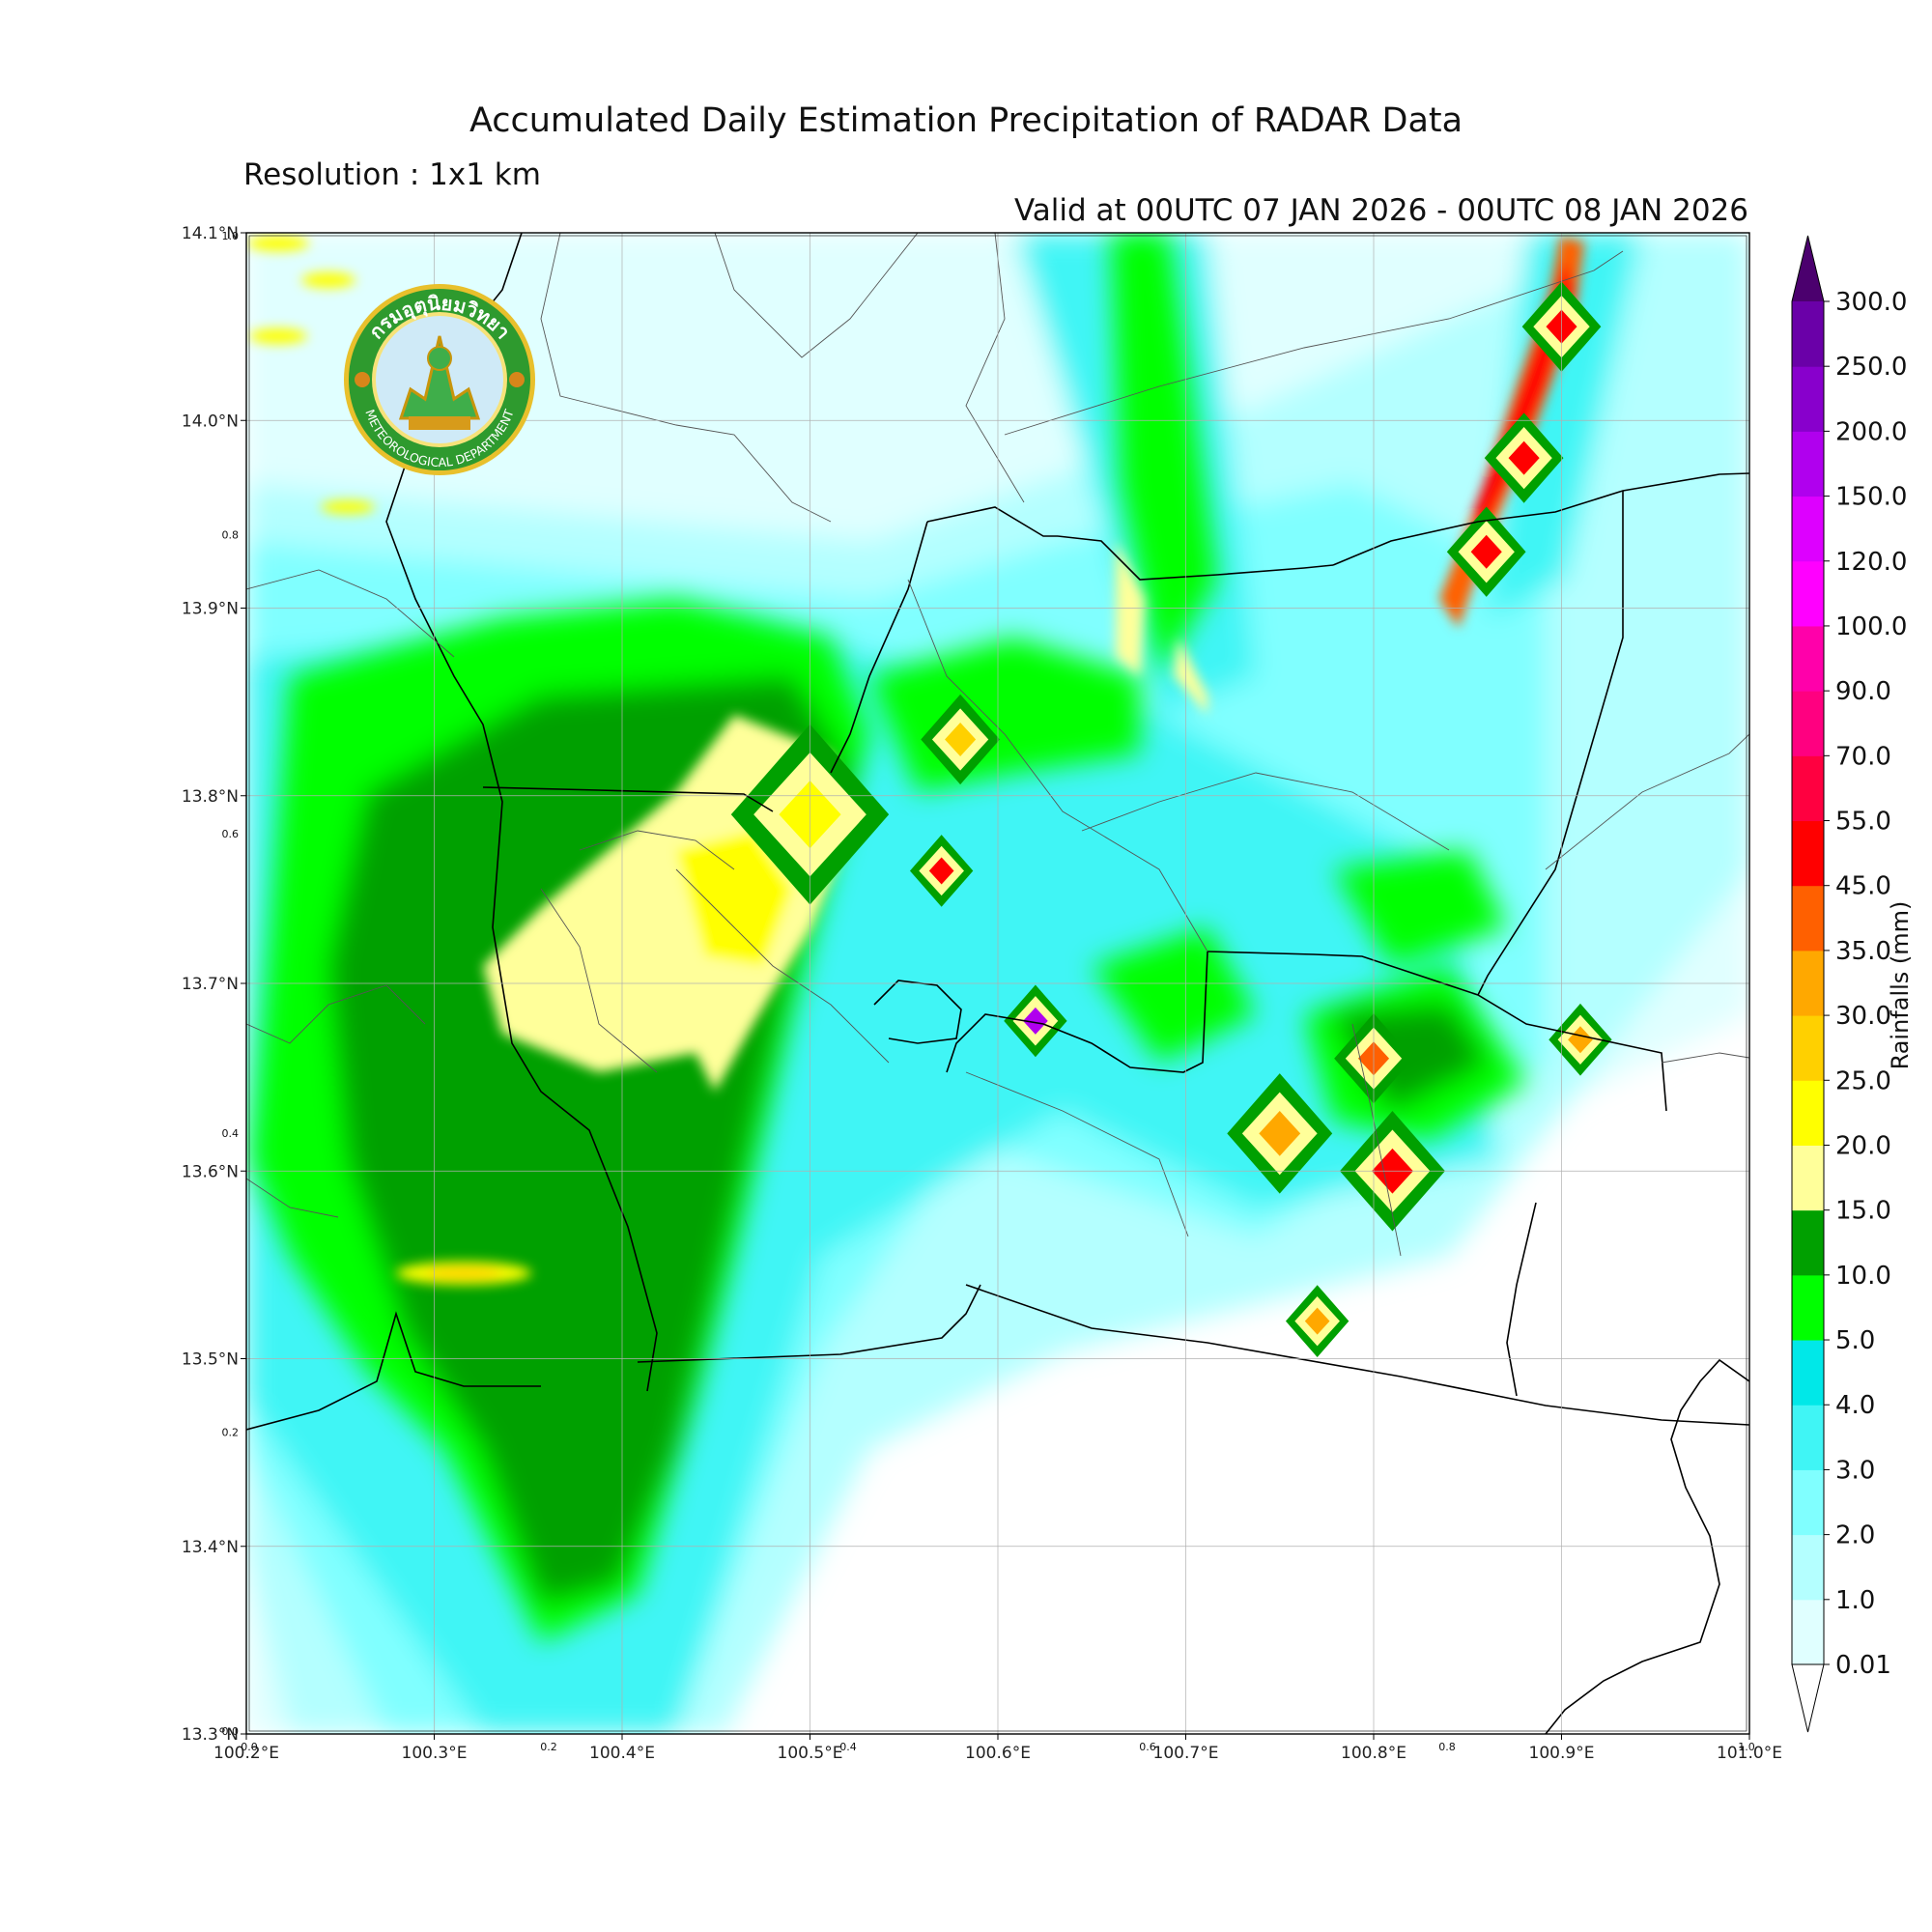 The height and width of the screenshot is (1932, 1932). I want to click on inner-y-tick-label: 0.6, so click(231, 834).